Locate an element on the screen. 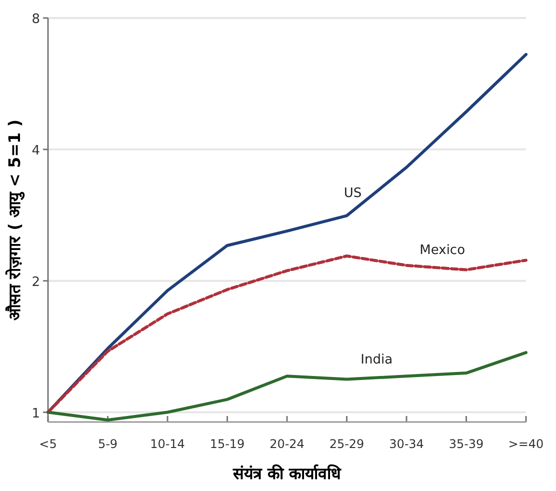 Image resolution: width=556 pixels, height=491 pixels. x-tick-label: 20-24 is located at coordinates (287, 444).